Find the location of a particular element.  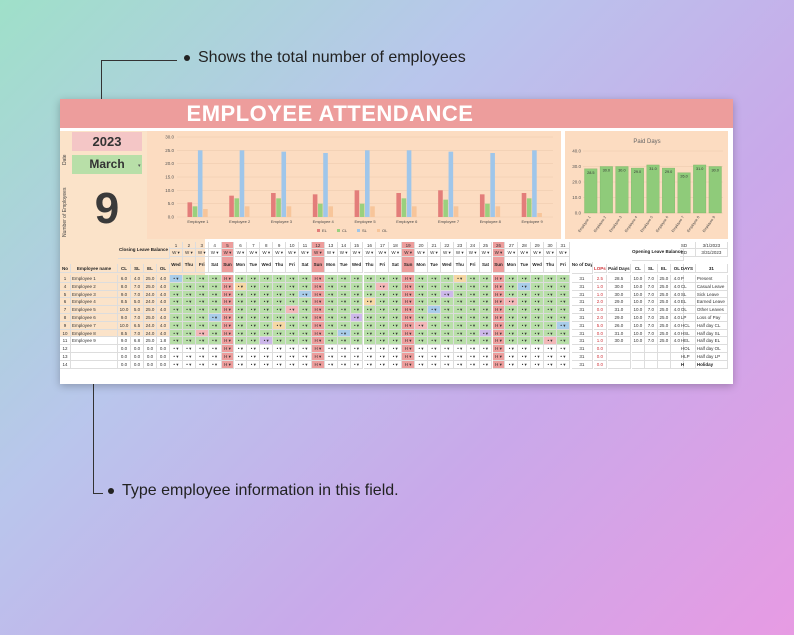

employee-name-input: Employee 6 is located at coordinates (94, 318).